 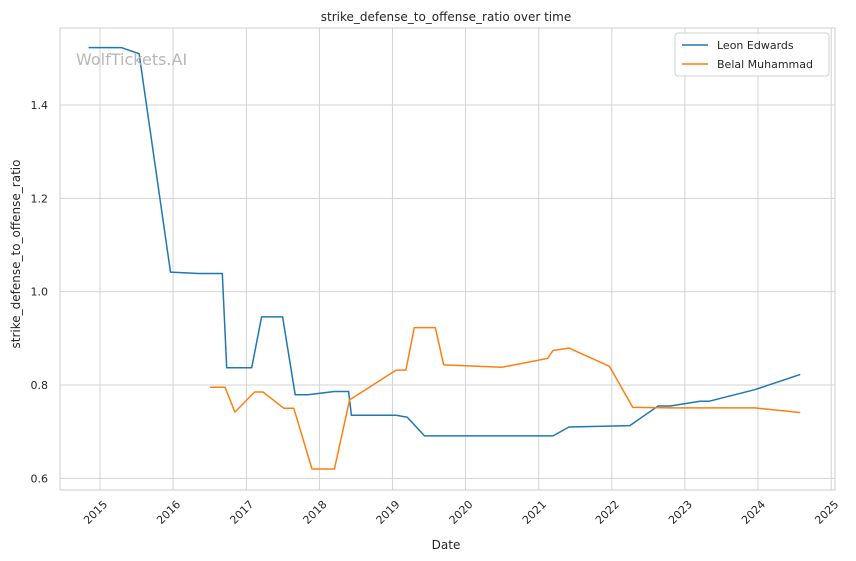 I want to click on legend: Leon Edwards Belal Muhammad, so click(x=752, y=54).